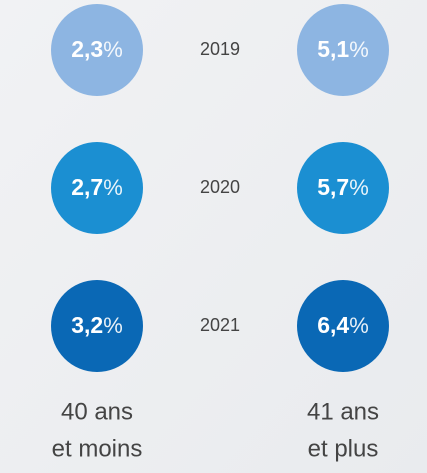 Image resolution: width=427 pixels, height=473 pixels. I want to click on rate-label: 3,2%, so click(97, 325).